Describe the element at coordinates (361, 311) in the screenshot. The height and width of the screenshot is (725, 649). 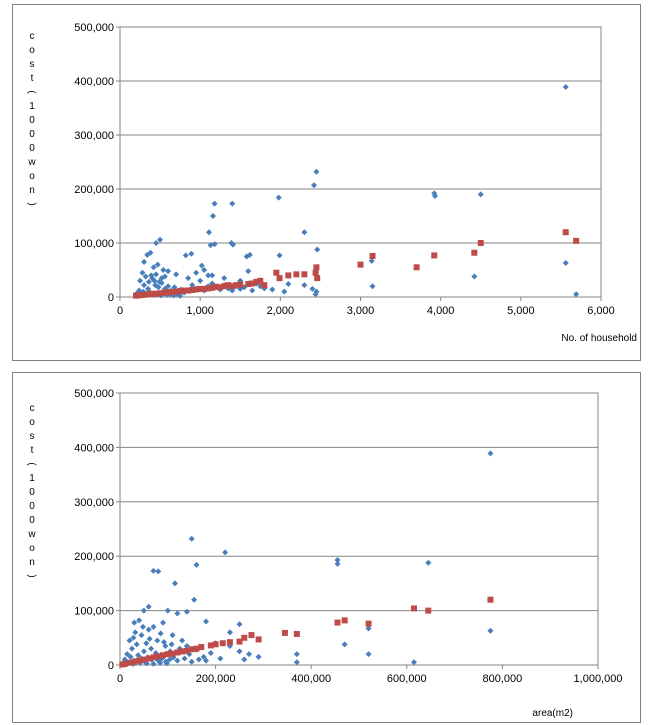
I see `x-tick-label: 3,000` at that location.